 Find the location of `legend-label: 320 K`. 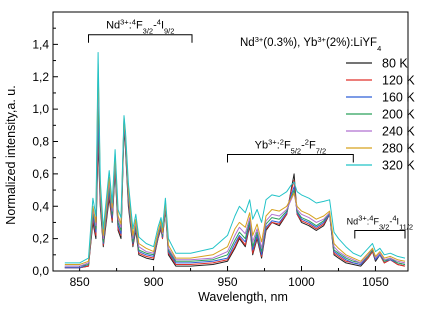

legend-label: 320 K is located at coordinates (398, 166).